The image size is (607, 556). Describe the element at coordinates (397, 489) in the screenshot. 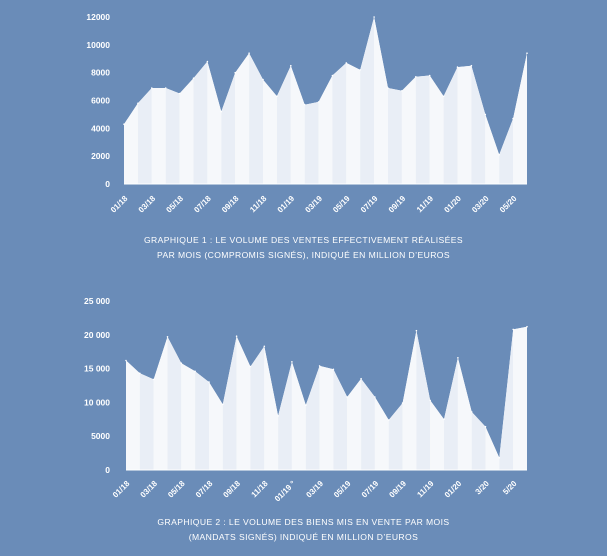

I see `chart-2-xtick: 09/19` at that location.